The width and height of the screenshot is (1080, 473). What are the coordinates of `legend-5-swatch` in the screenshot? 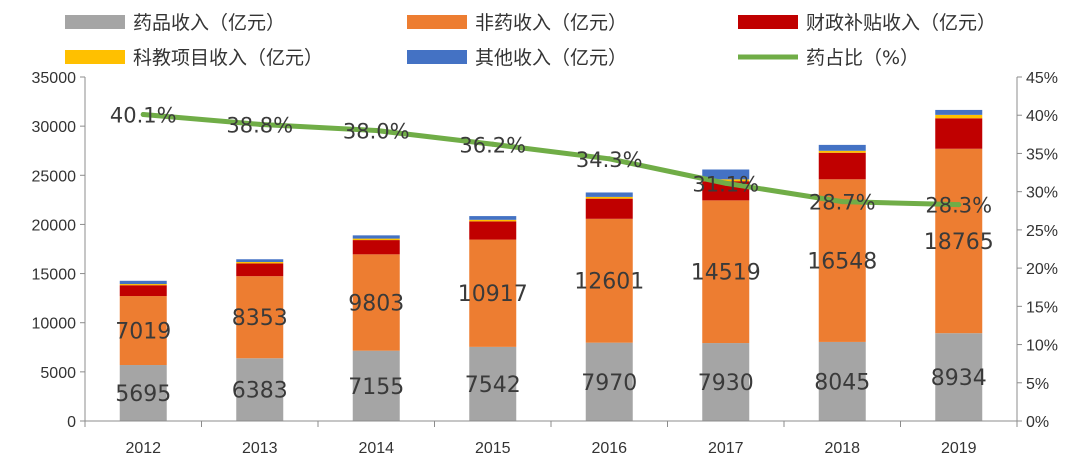 It's located at (437, 57).